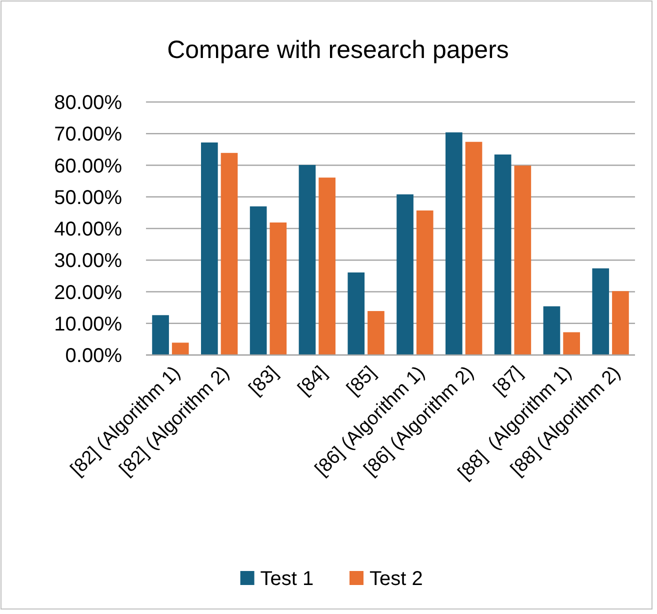 This screenshot has width=657, height=614. I want to click on legend-label: Test 2, so click(396, 579).